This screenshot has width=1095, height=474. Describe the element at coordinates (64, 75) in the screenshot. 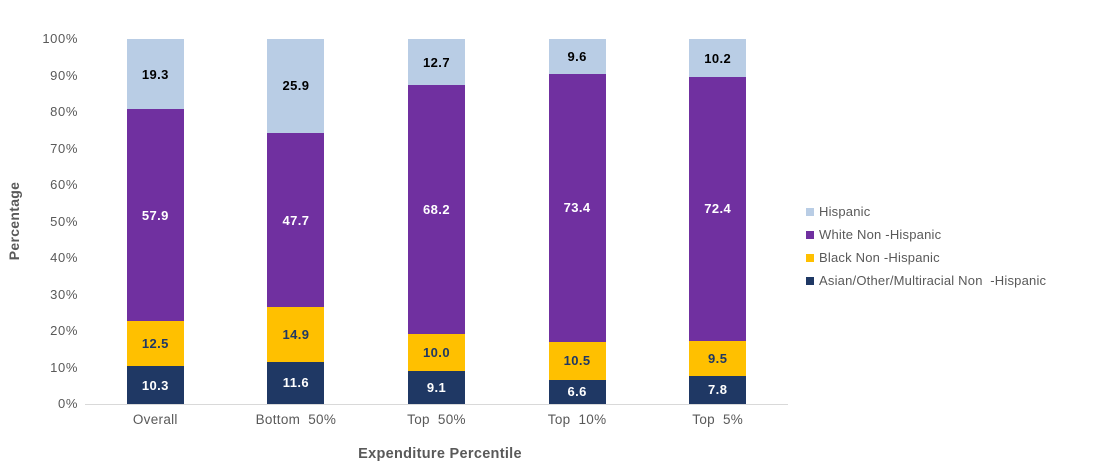

I see `y-tick-label: 90%` at that location.